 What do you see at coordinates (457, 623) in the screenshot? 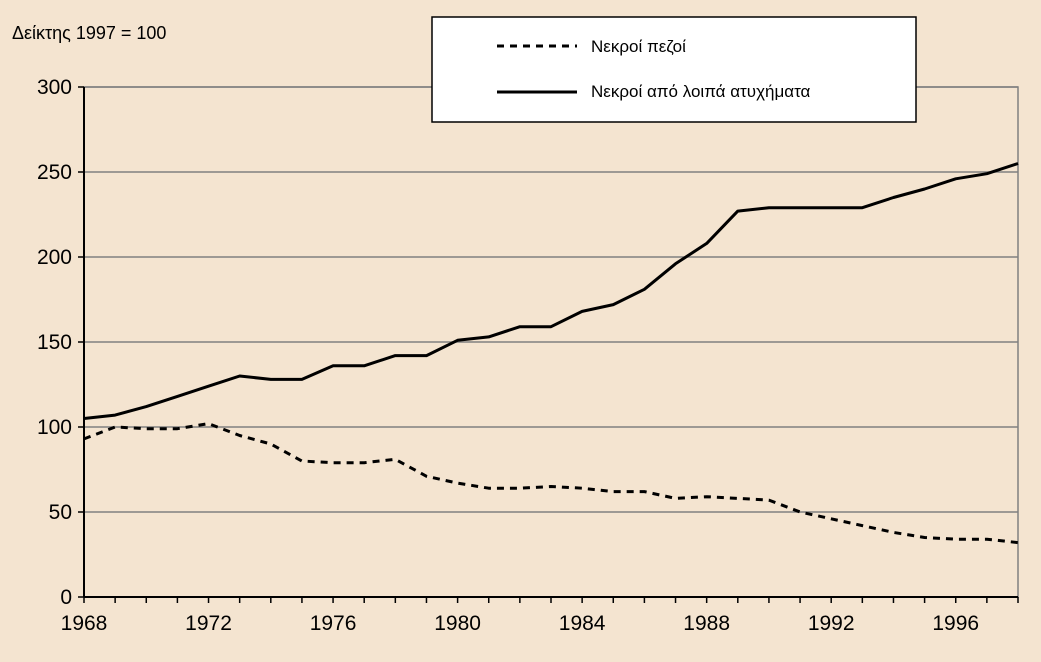
I see `x-tick-label: 1980` at bounding box center [457, 623].